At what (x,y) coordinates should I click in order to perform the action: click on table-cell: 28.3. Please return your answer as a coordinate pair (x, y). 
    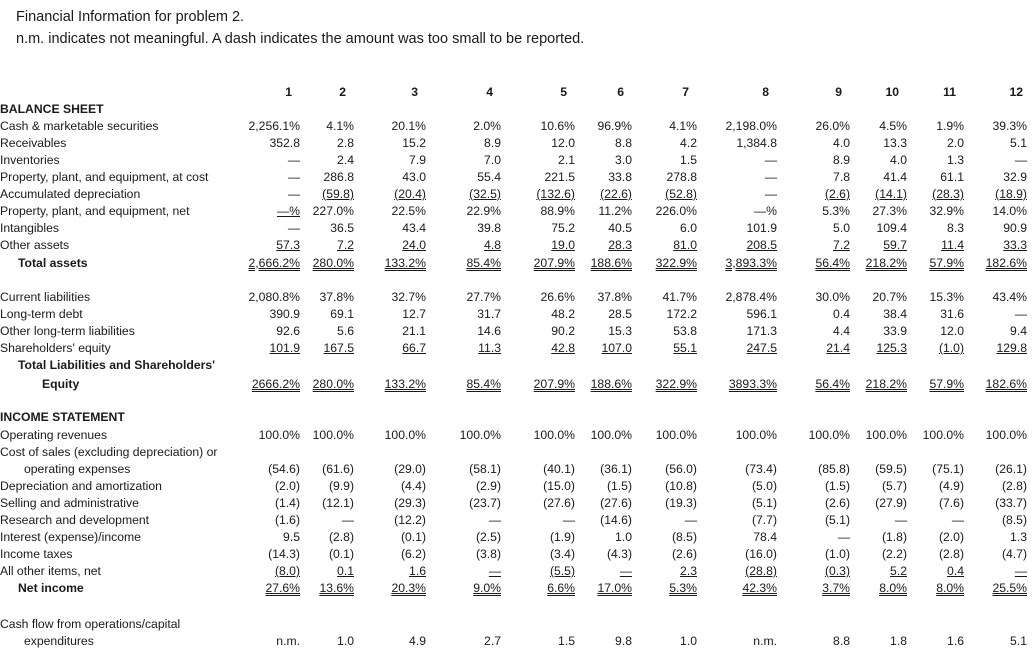
    Looking at the image, I should click on (620, 245).